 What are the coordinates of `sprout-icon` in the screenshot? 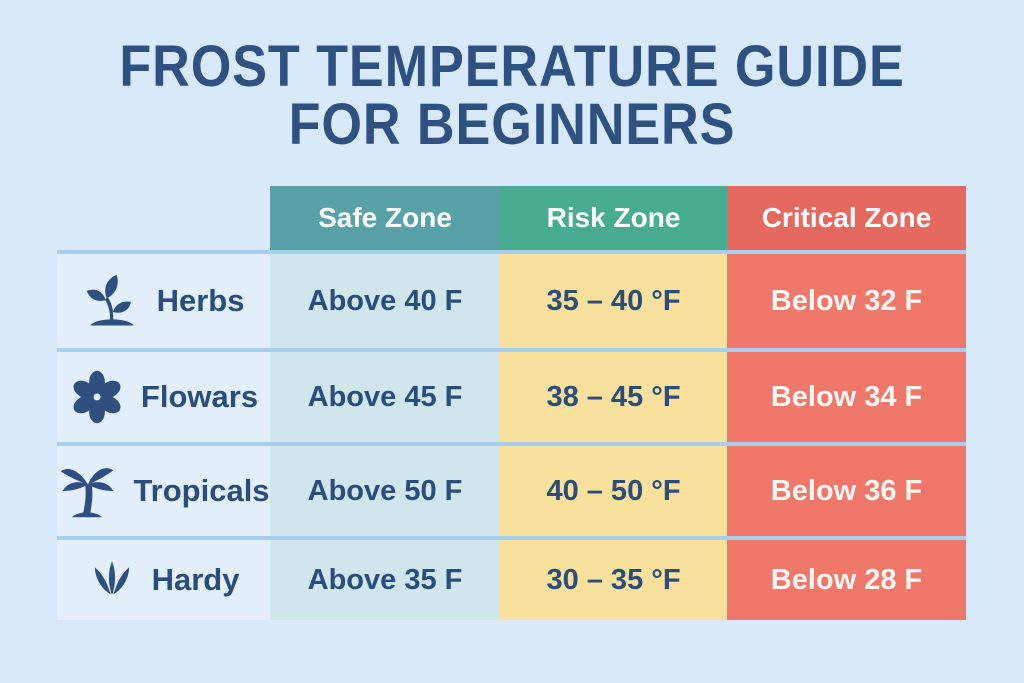 It's located at (112, 301).